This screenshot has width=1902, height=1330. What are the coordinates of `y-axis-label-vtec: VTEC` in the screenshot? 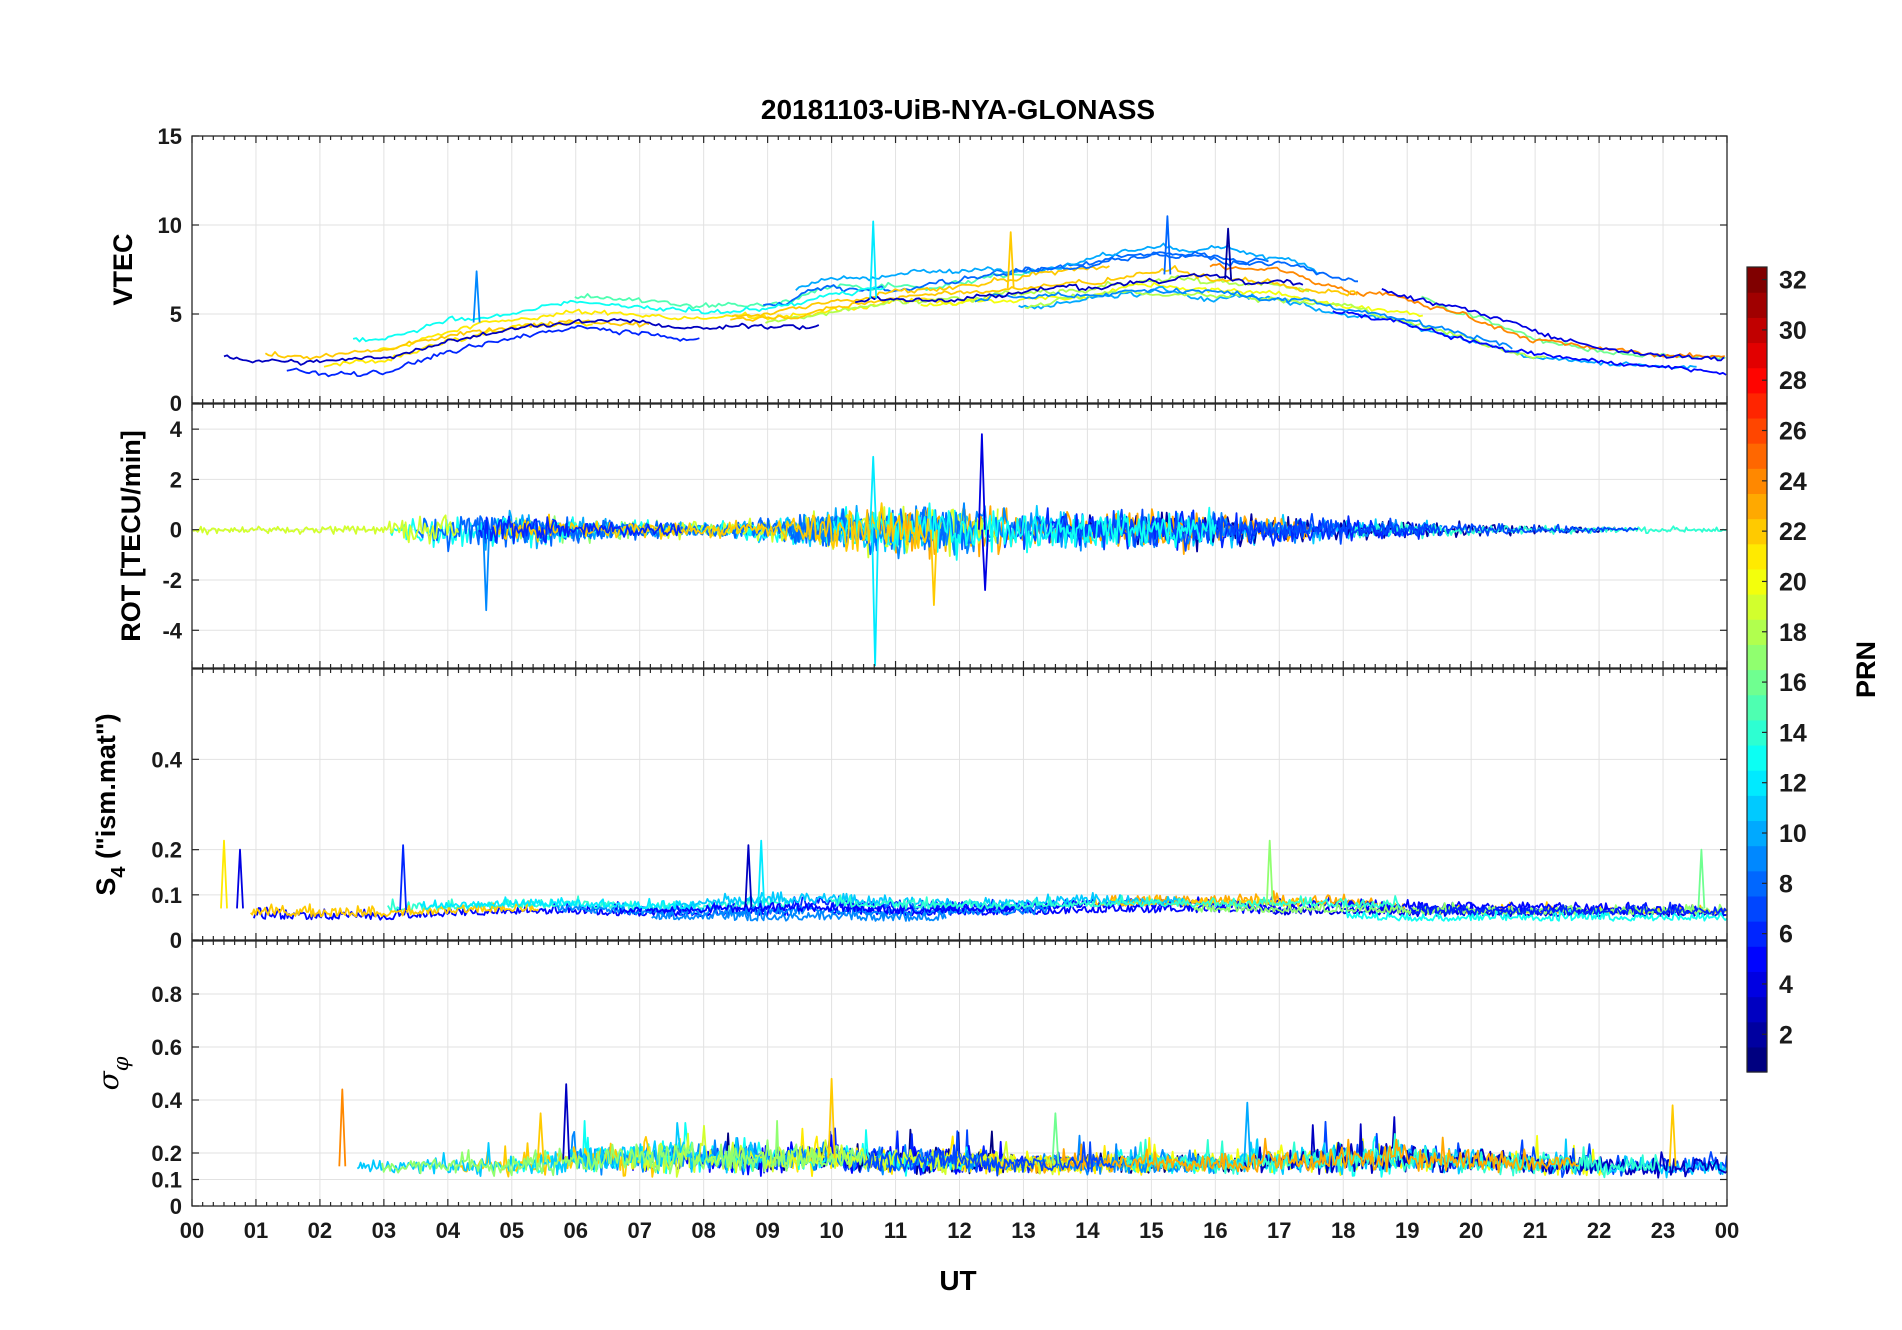 It's located at (123, 269).